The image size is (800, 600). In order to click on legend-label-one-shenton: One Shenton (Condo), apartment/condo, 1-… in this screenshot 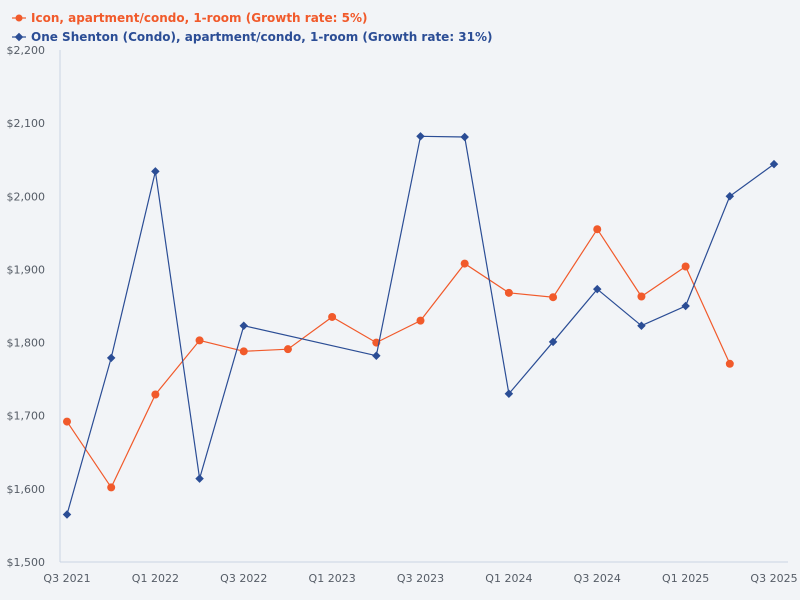, I will do `click(262, 37)`.